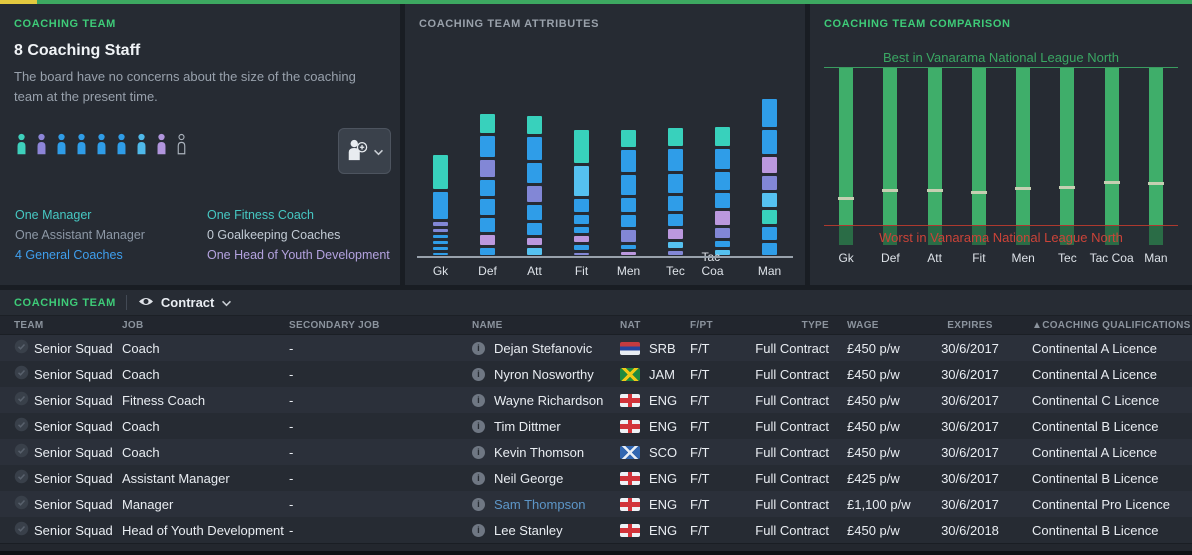 The width and height of the screenshot is (1192, 555). Describe the element at coordinates (1111, 325) in the screenshot. I see `column-header-coaching-qualifications: ▲COACHING QUALIFICATIONS` at that location.